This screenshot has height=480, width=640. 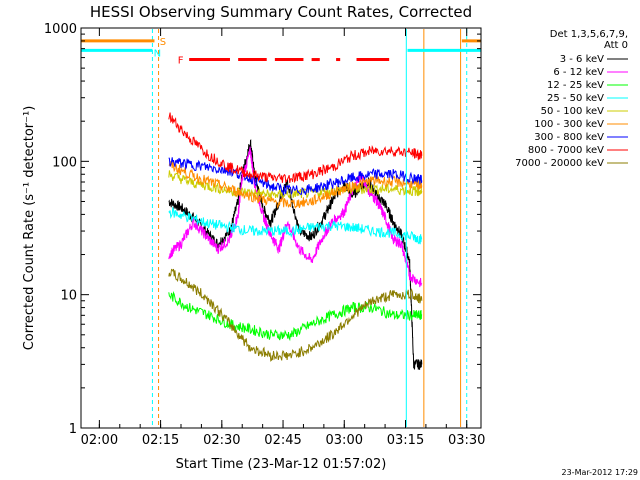 I want to click on y-axis-label: Corrected Count Rate (s⁻¹ detector⁻¹), so click(x=29, y=228).